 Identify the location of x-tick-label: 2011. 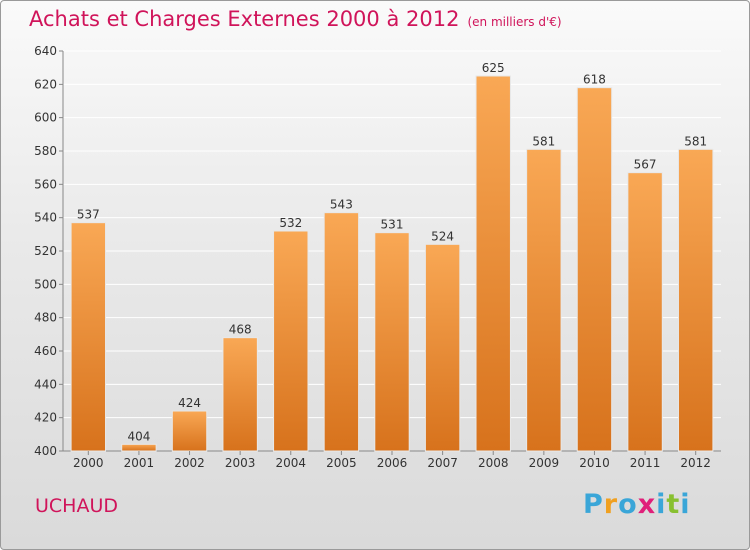
(645, 463).